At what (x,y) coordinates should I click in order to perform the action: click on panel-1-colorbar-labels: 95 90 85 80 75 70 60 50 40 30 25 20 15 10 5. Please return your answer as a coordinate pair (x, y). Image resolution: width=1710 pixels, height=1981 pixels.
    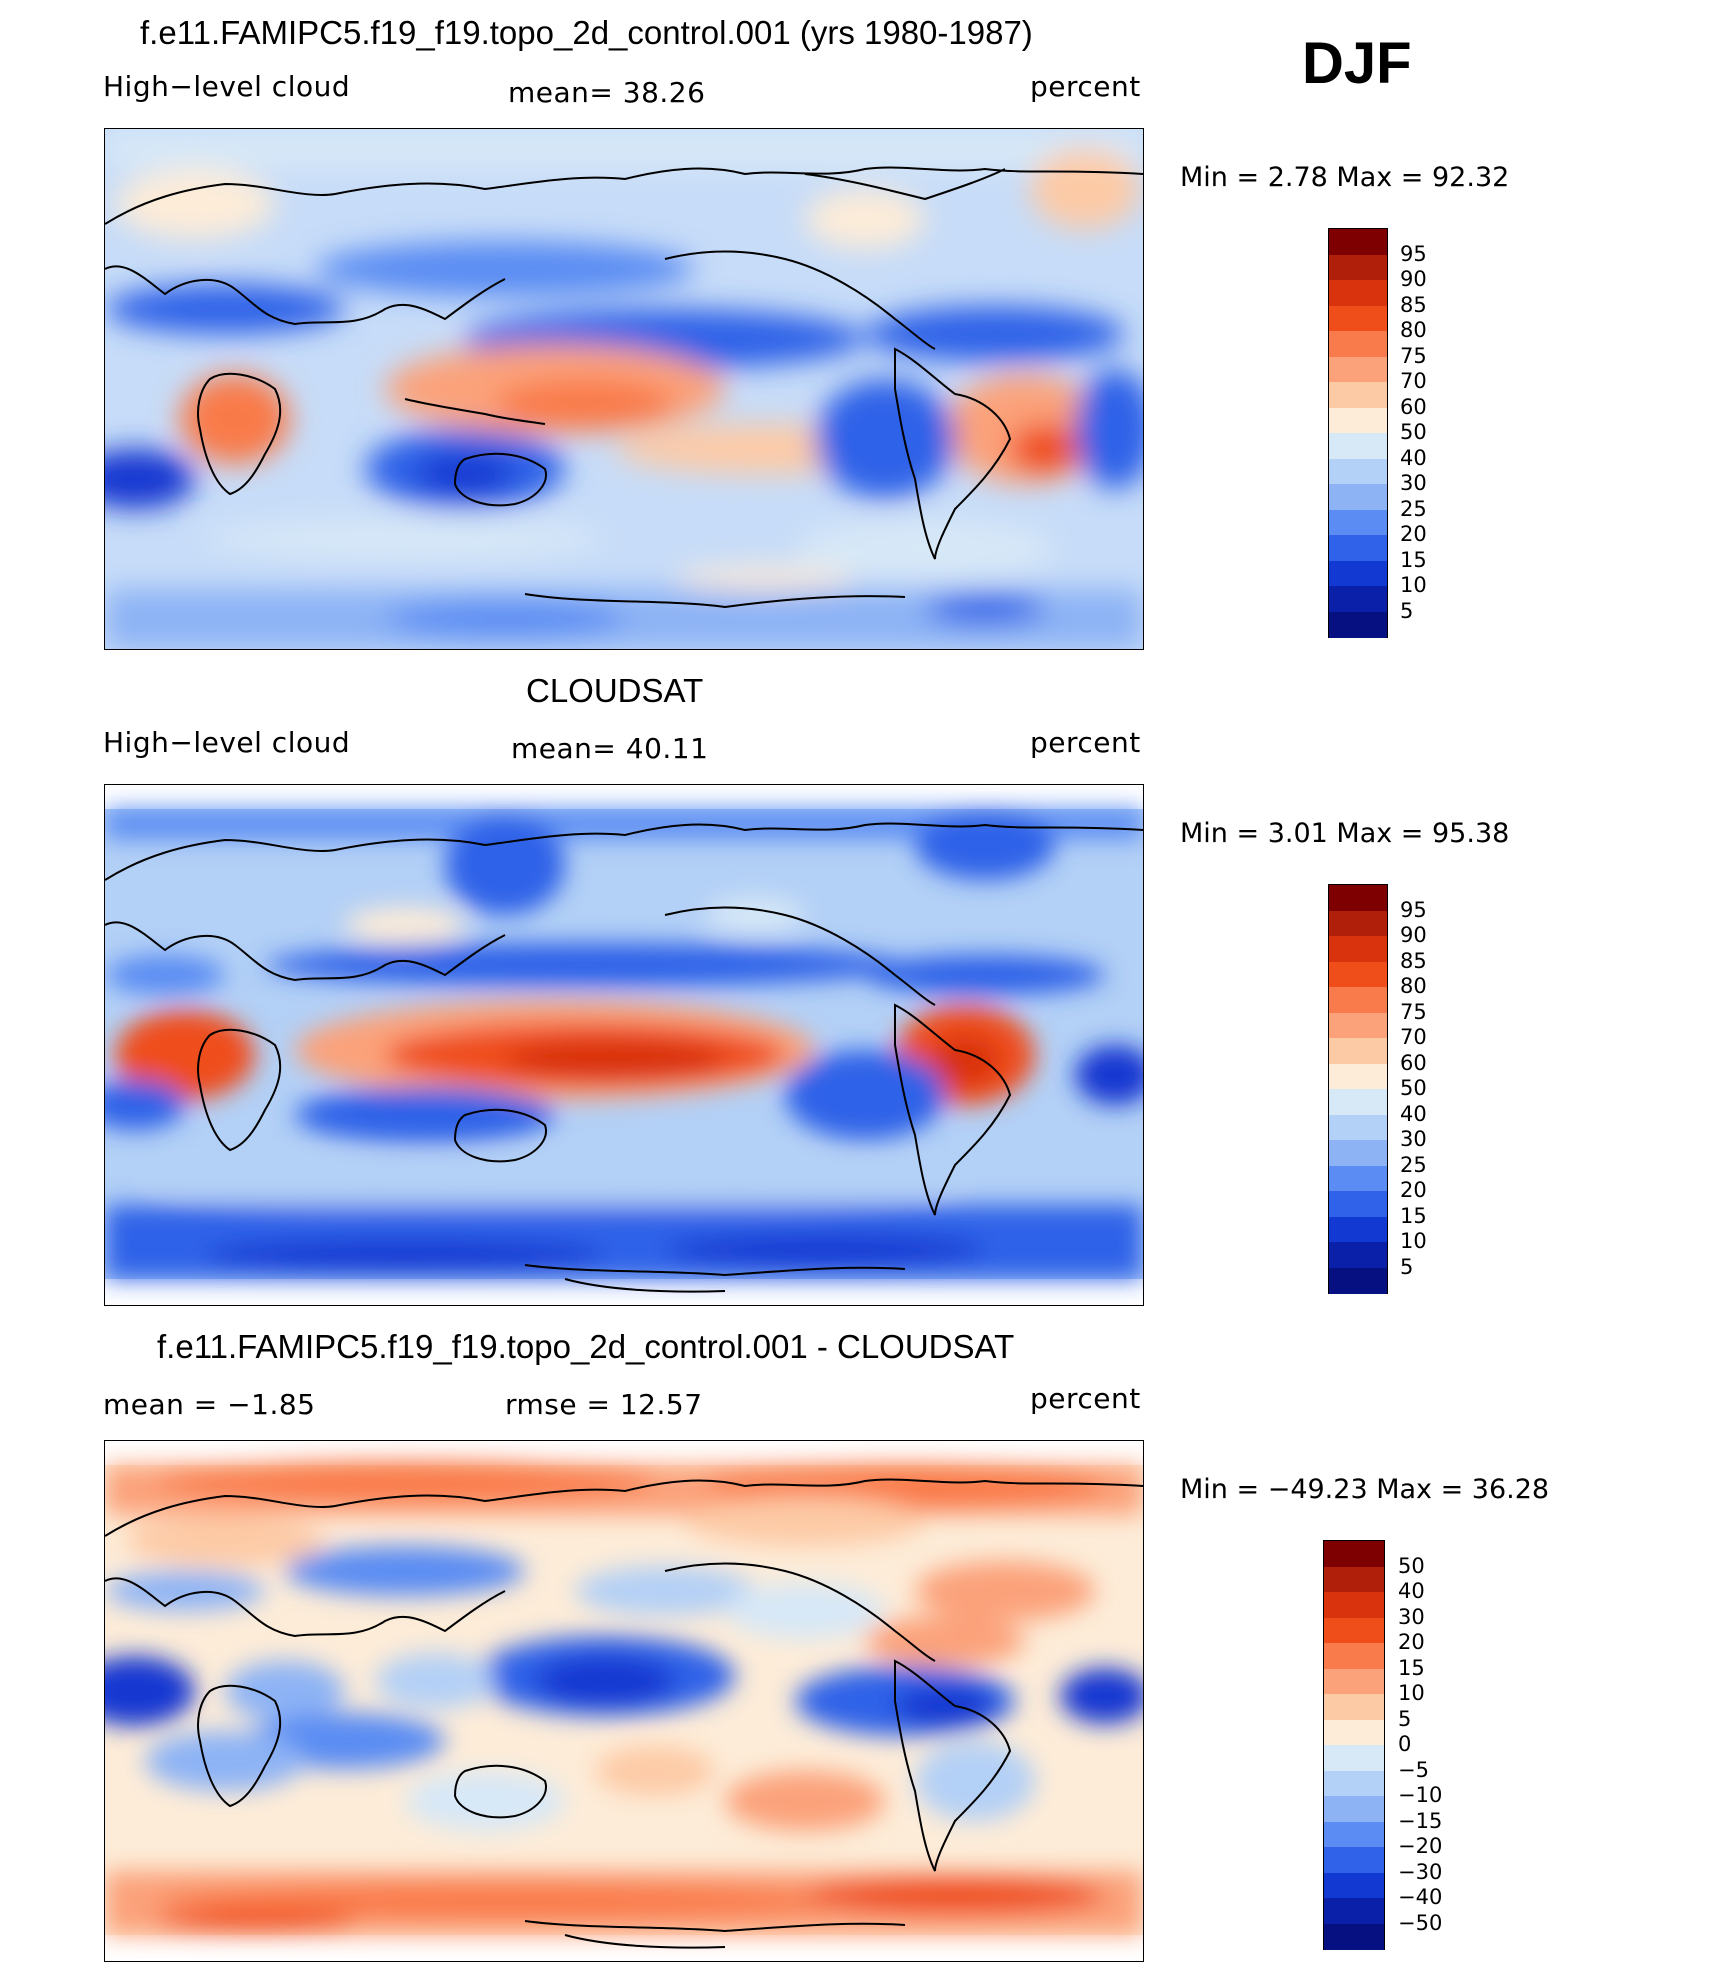
    Looking at the image, I should click on (1430, 432).